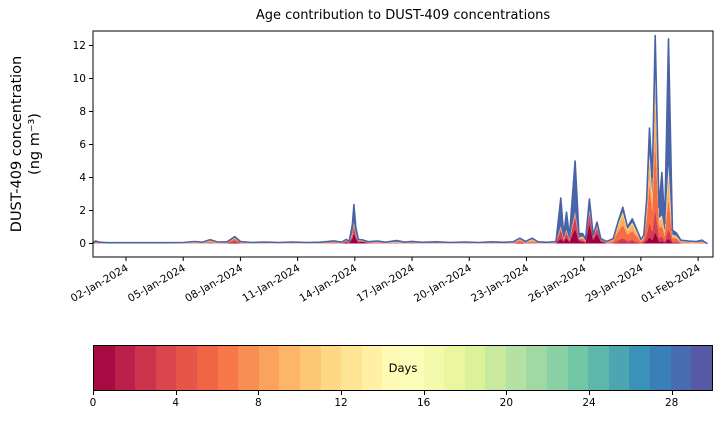 The height and width of the screenshot is (425, 721). What do you see at coordinates (79, 46) in the screenshot?
I see `y-tick-label: 12` at bounding box center [79, 46].